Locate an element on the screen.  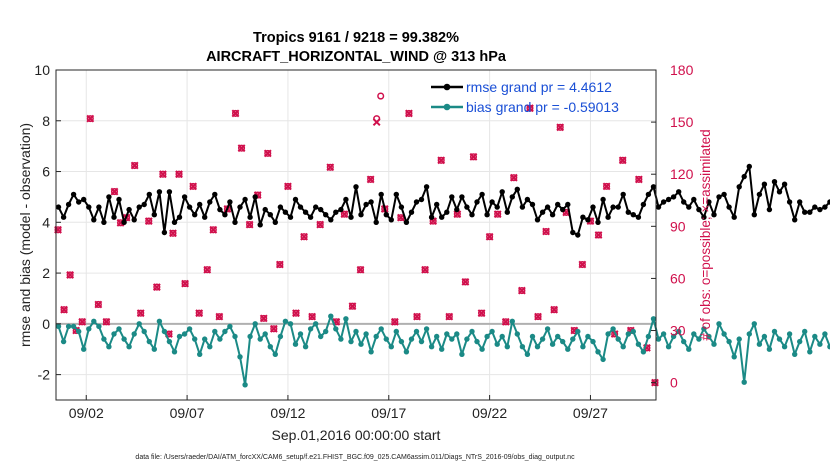
x-tick-label: 09/12 is located at coordinates (287, 413).